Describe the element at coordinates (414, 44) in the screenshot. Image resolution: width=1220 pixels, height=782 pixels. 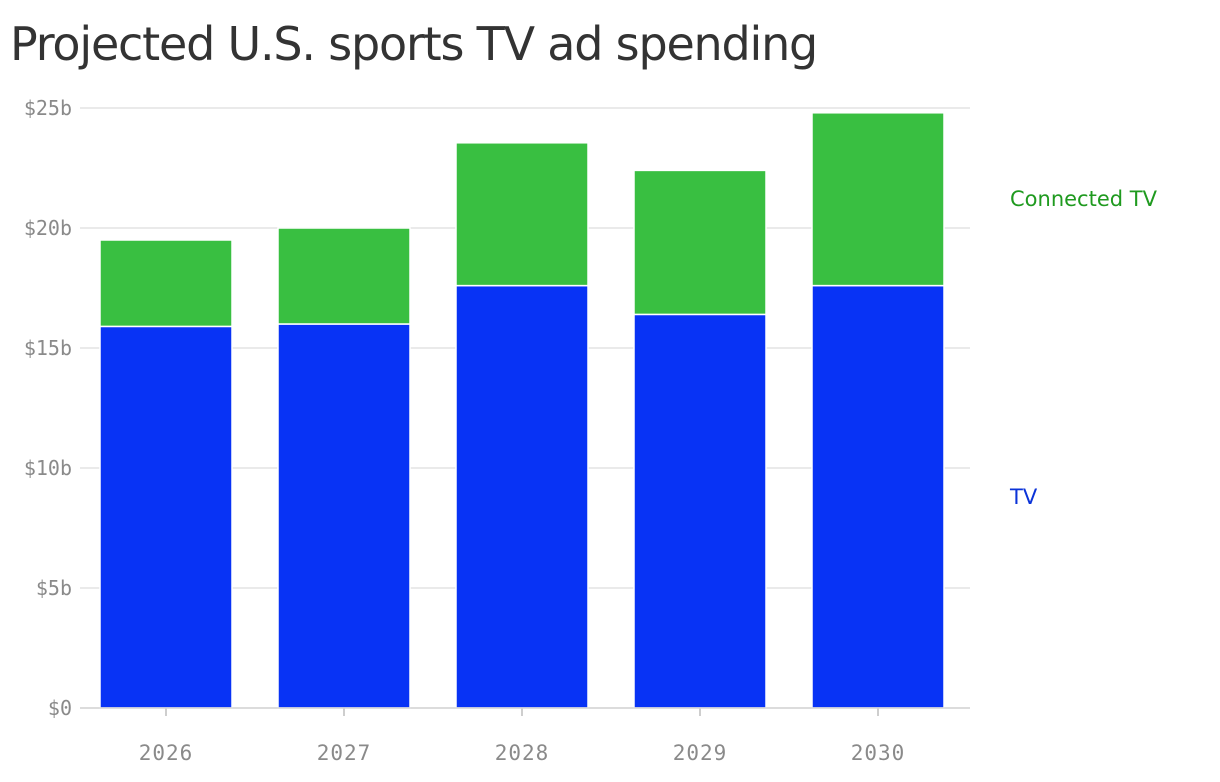
I see `chart-title: Projected U.S. sports TV ad spending` at that location.